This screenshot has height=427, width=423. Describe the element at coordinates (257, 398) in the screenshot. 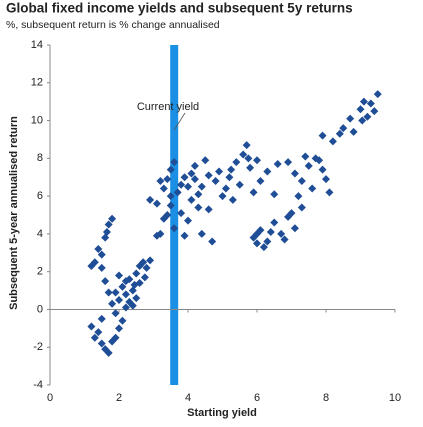

I see `x-tick-label: 6` at that location.